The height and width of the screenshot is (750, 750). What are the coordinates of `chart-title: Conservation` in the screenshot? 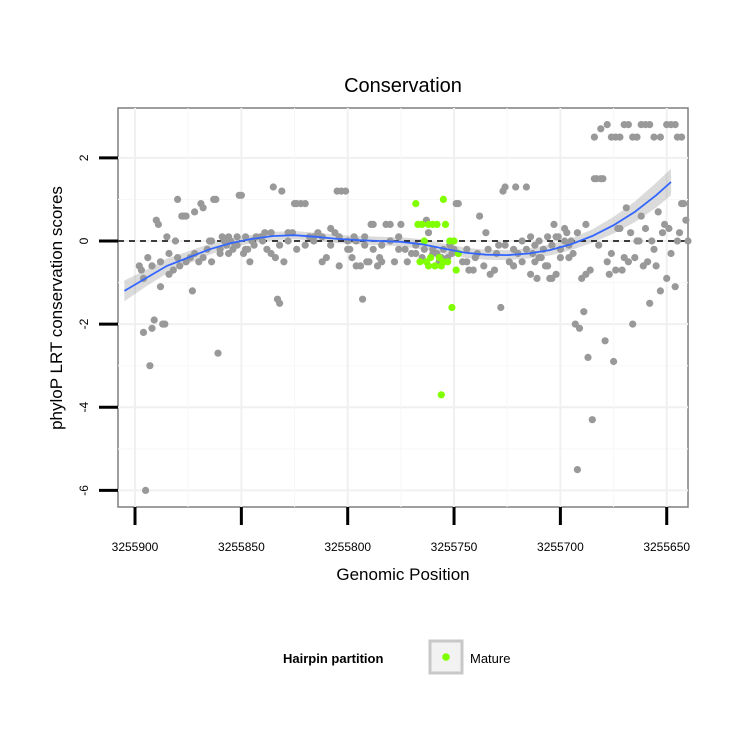 It's located at (403, 86).